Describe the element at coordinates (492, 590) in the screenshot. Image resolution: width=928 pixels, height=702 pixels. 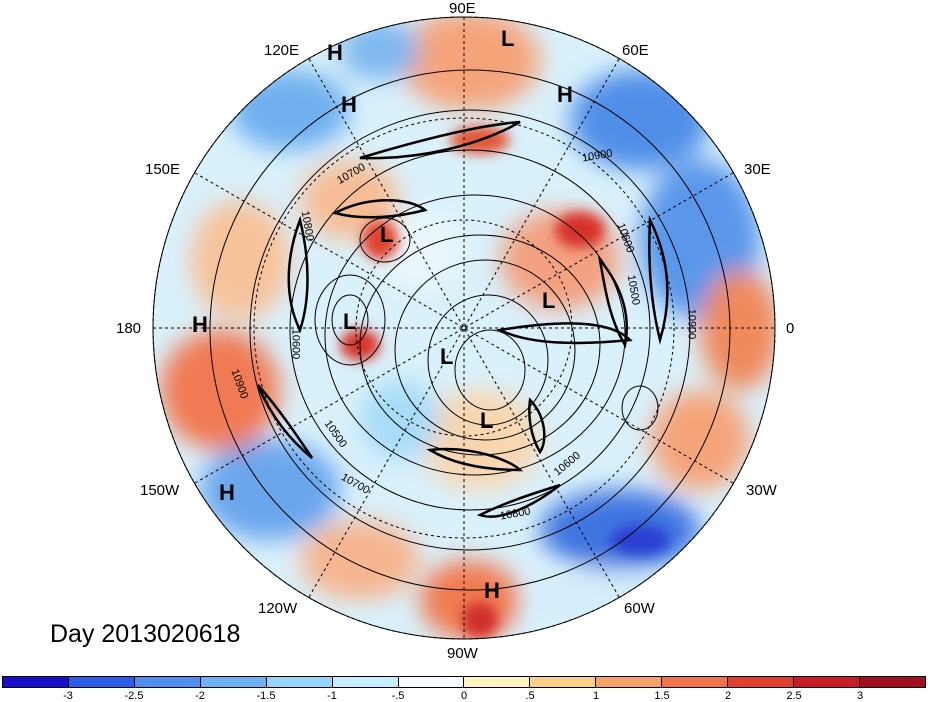
I see `high-center-6: H` at that location.